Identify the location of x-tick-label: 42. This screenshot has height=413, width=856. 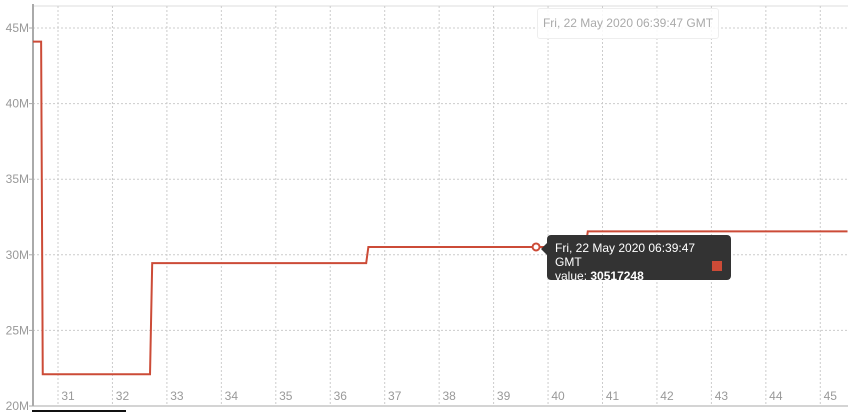
(667, 396).